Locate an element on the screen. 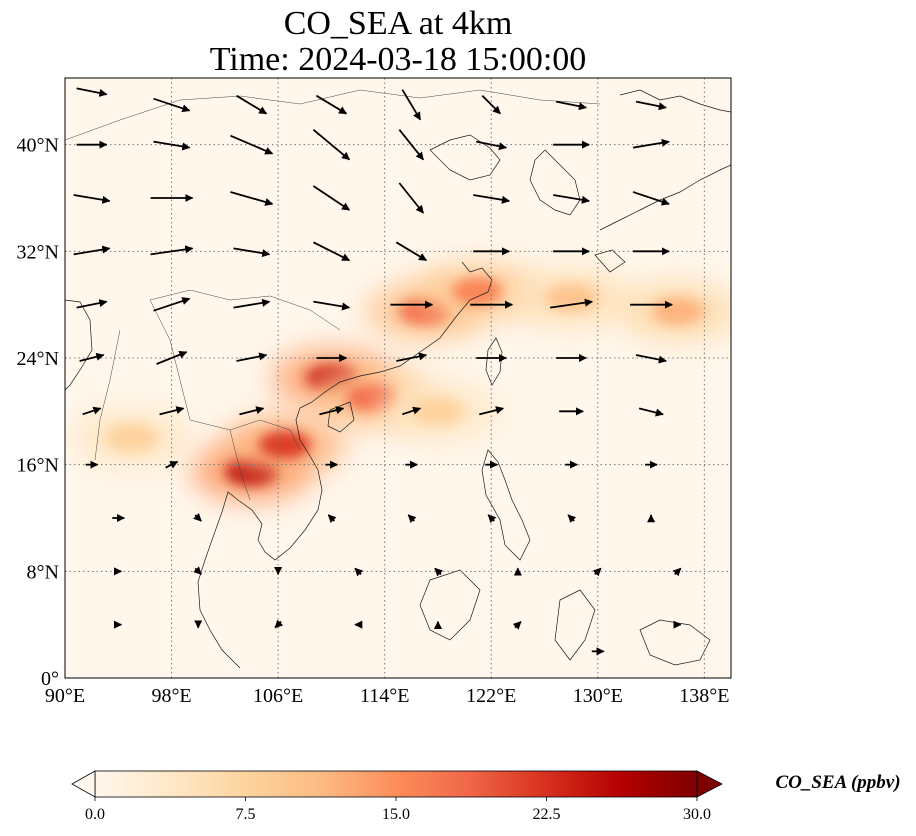  colorbar: 0.0 7.5 15.0 22.5 30.0 CO_SEA (ppbv) is located at coordinates (486, 796).